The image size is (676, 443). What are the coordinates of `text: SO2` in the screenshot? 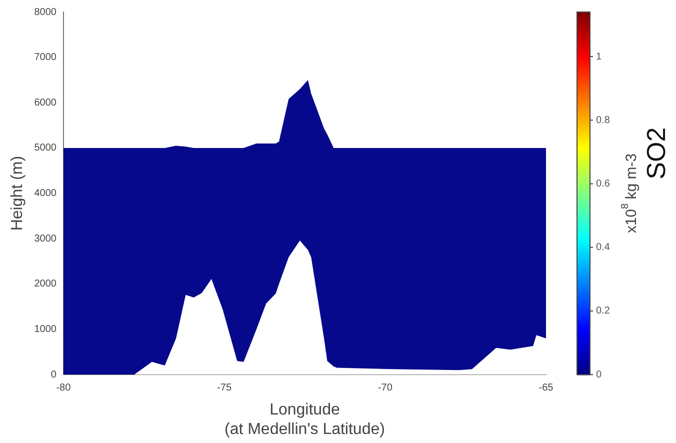 It's located at (656, 153).